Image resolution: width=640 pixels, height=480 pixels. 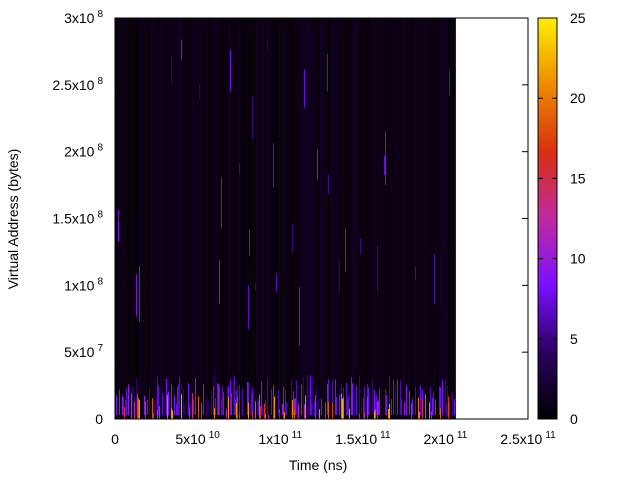 I want to click on tick-label: 2.5x10 8, so click(x=77, y=84).